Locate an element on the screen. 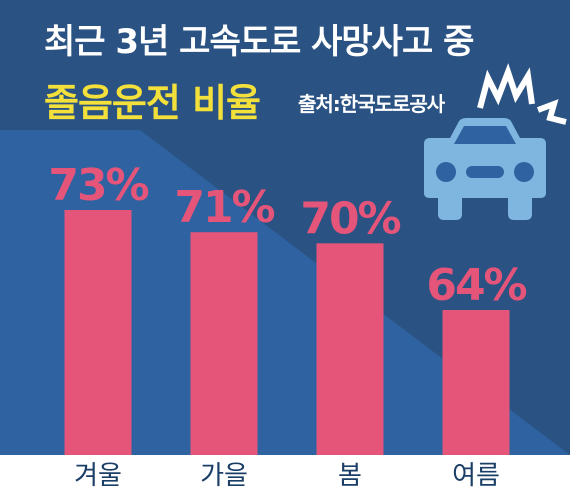 The width and height of the screenshot is (570, 495). car-grille is located at coordinates (485, 172).